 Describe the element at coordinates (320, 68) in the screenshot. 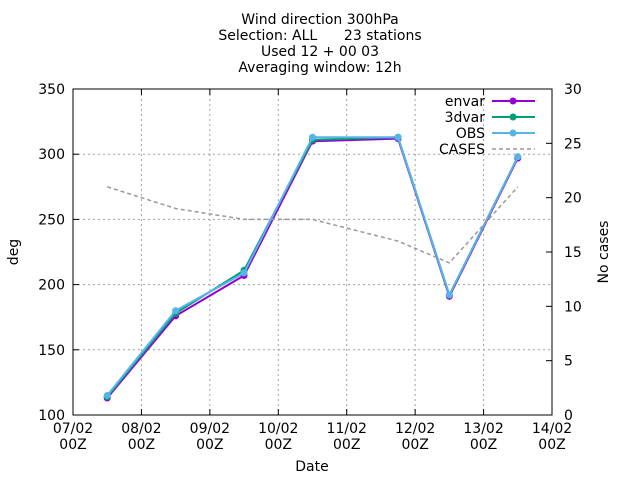

I see `chart-title-line-4: Averaging window: 12h` at that location.